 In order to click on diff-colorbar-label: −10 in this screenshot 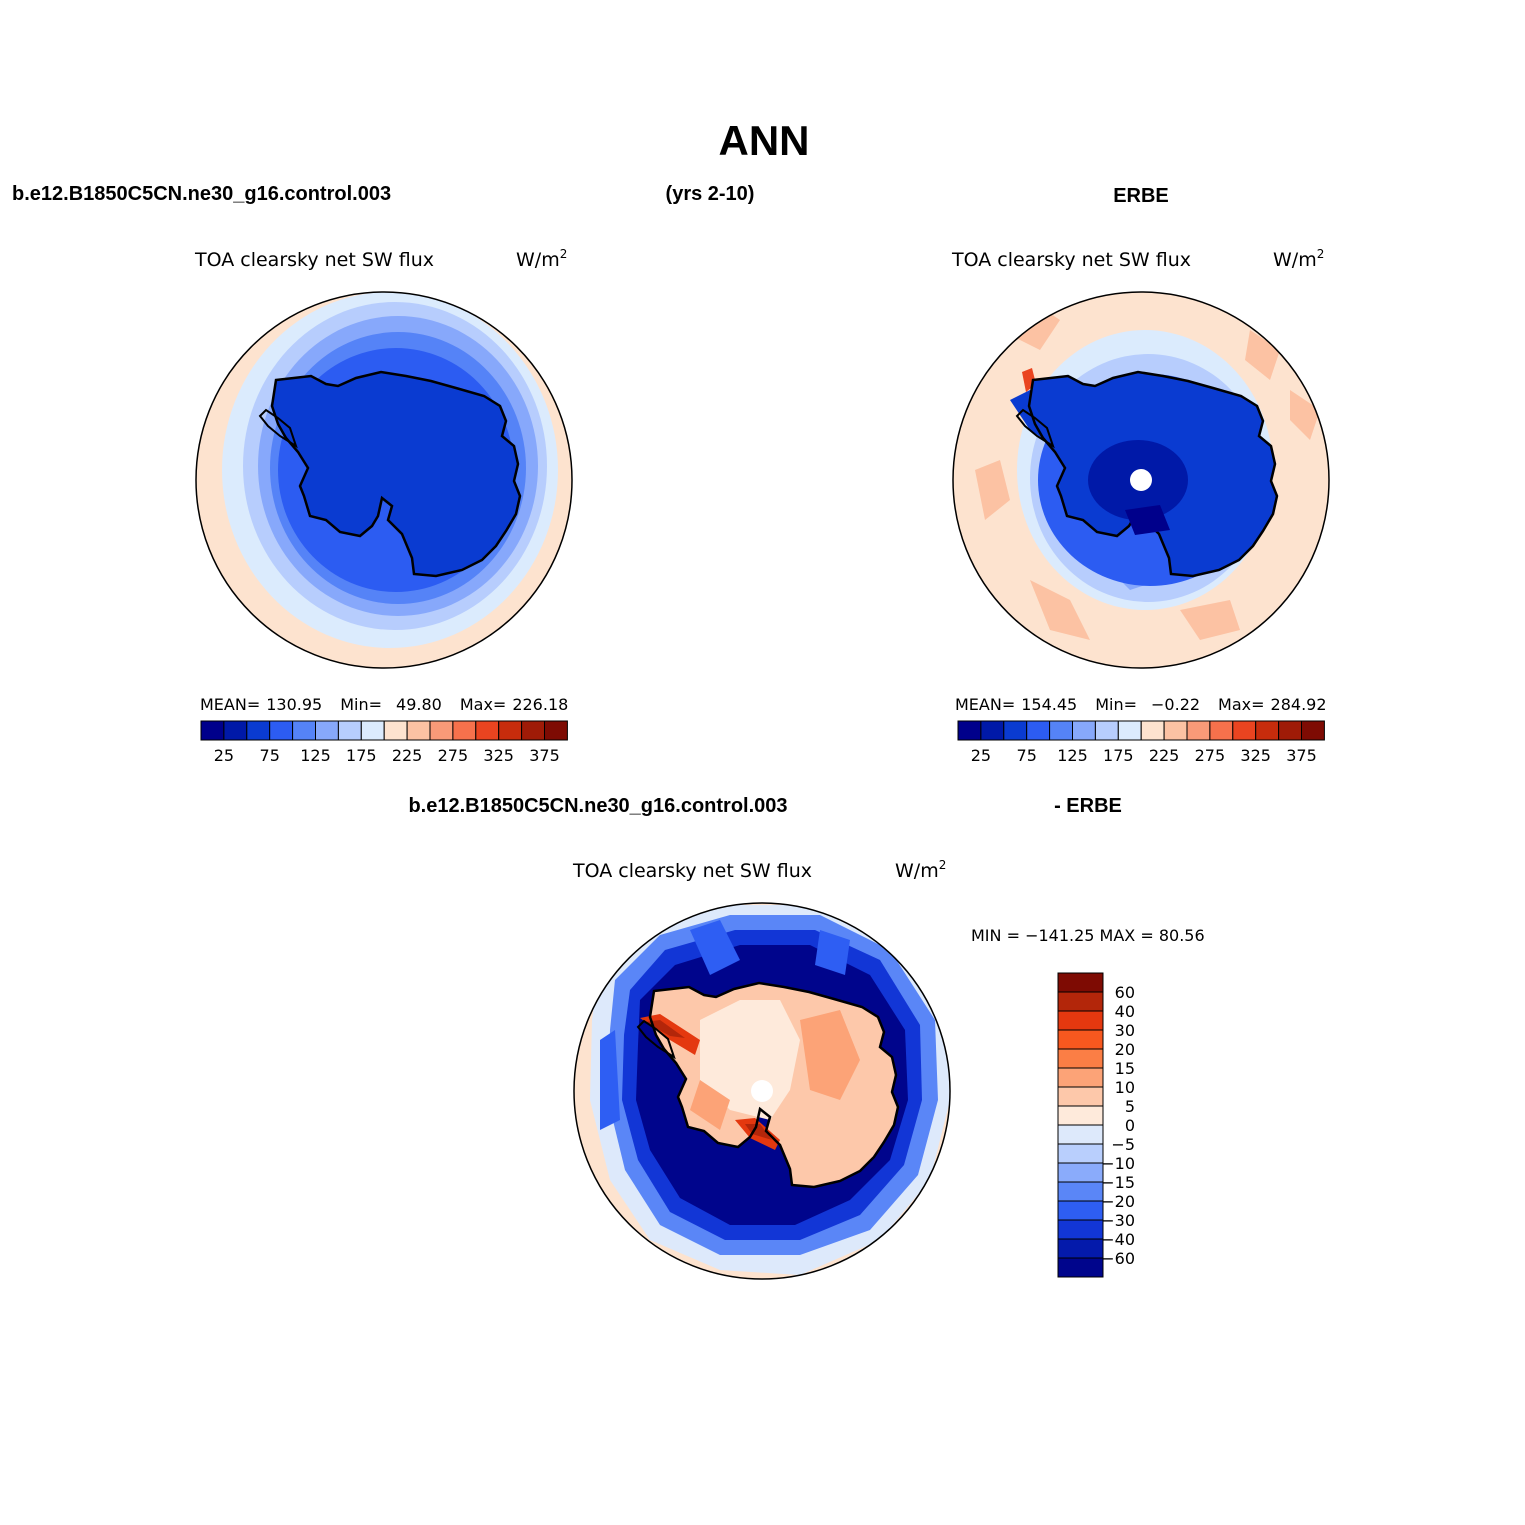, I will do `click(1118, 1163)`.